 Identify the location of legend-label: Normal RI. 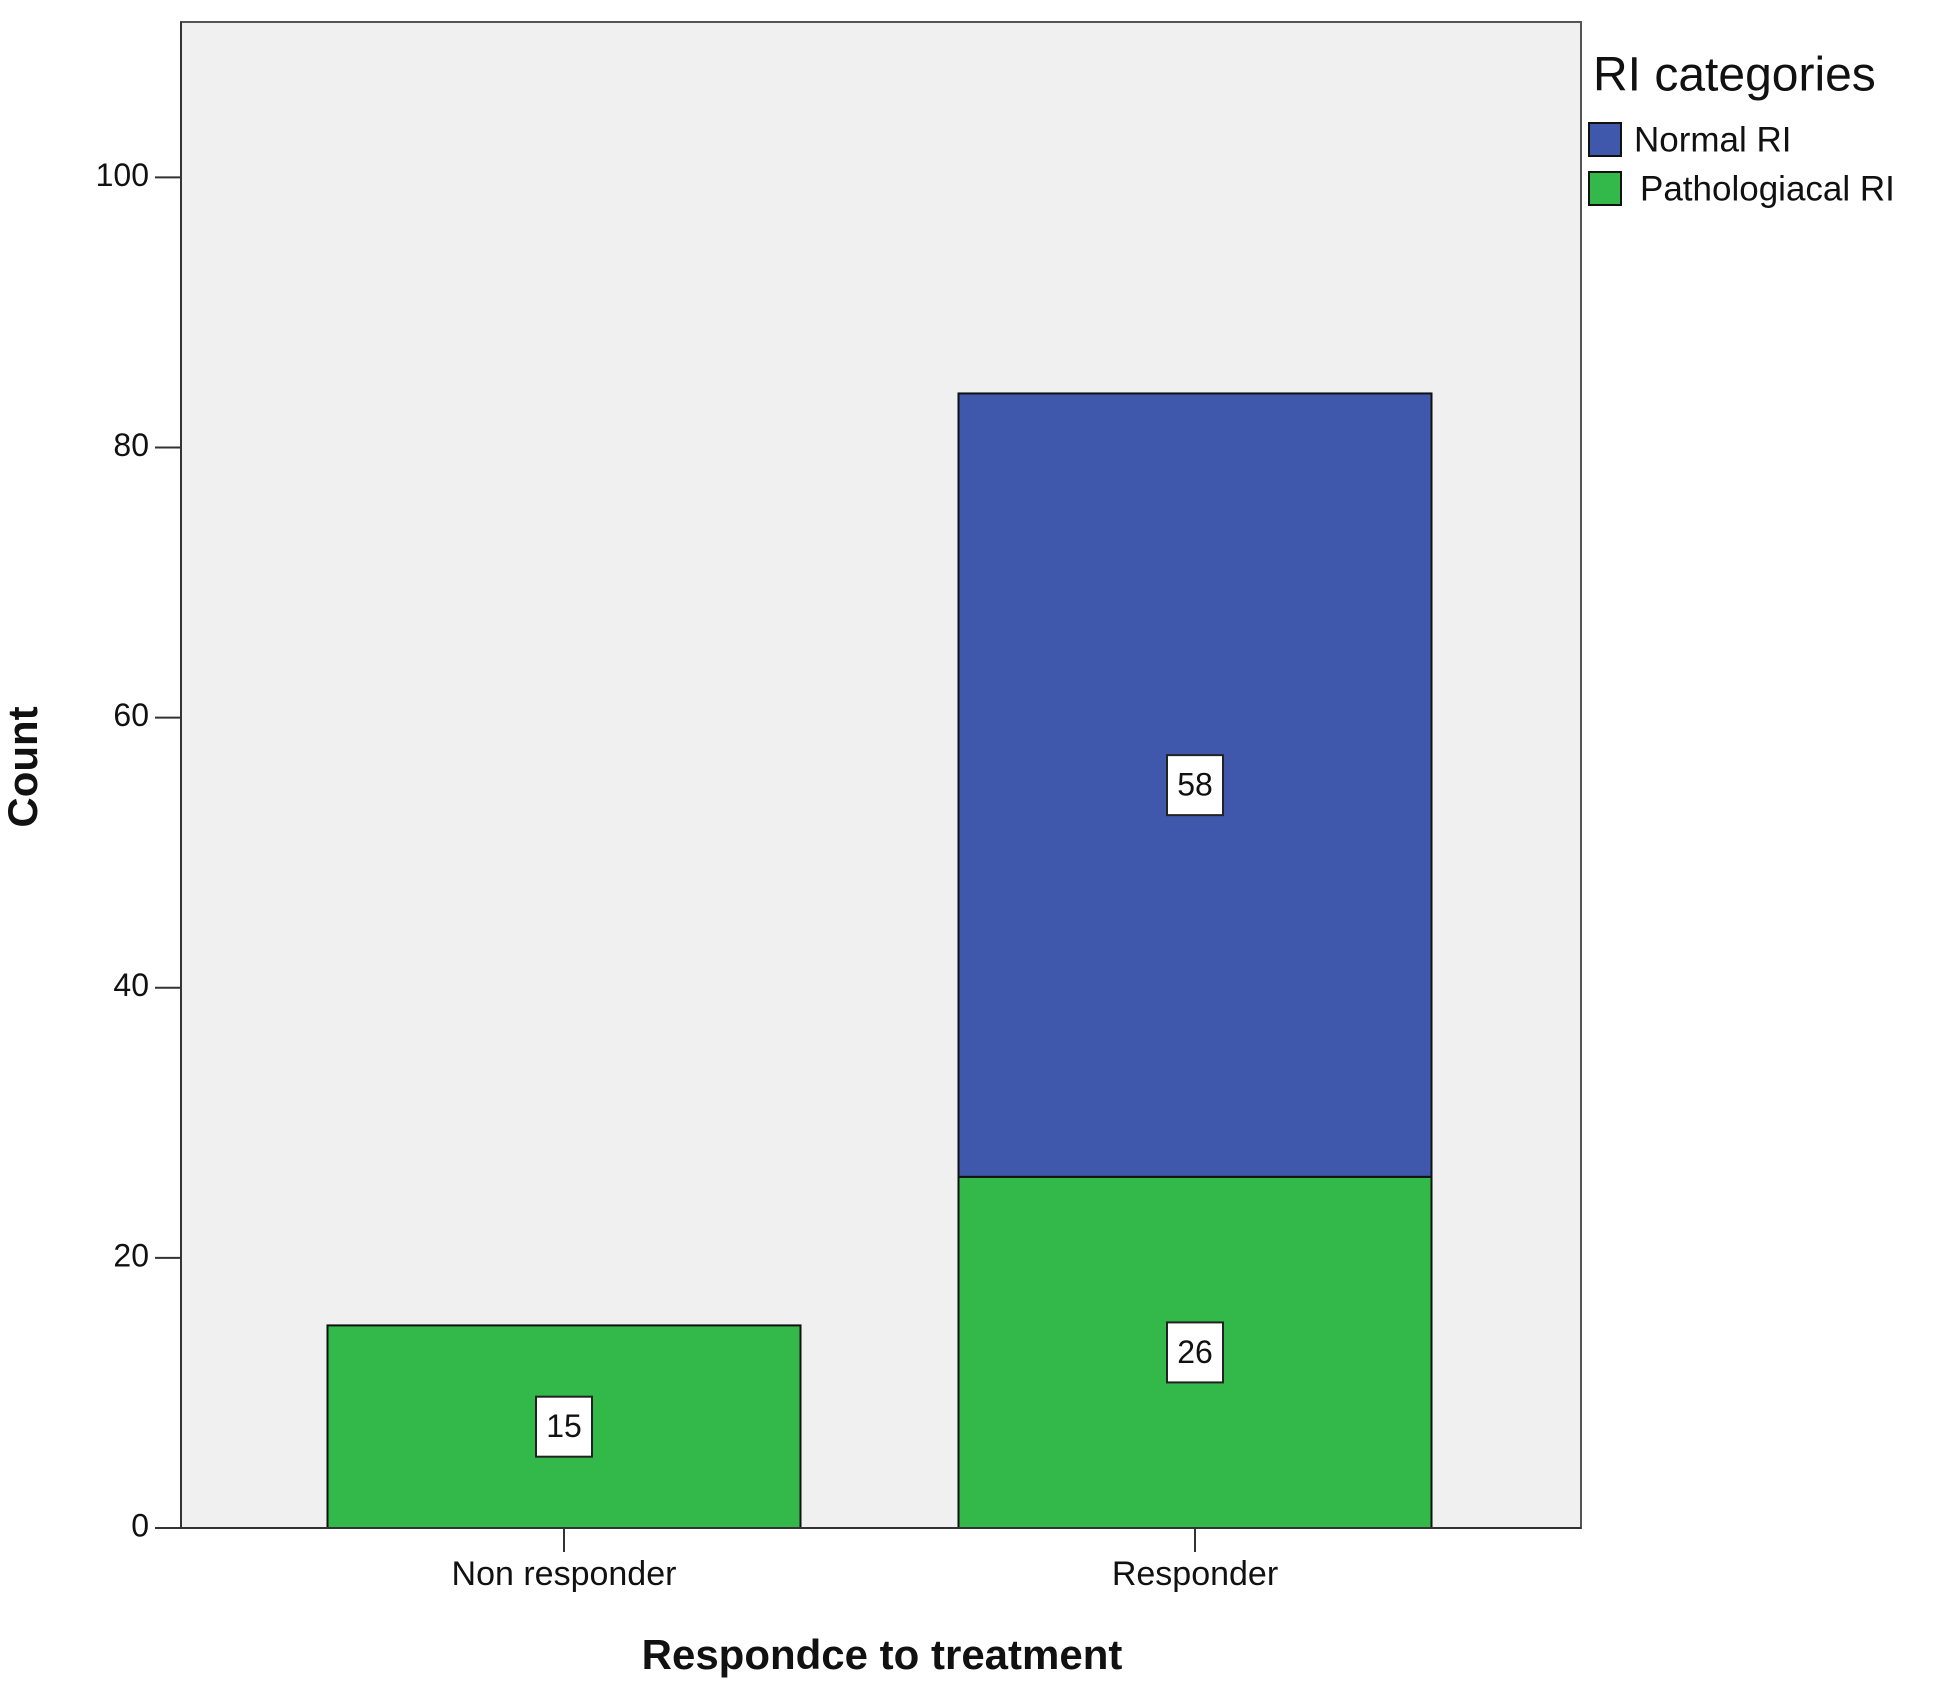
(1713, 139).